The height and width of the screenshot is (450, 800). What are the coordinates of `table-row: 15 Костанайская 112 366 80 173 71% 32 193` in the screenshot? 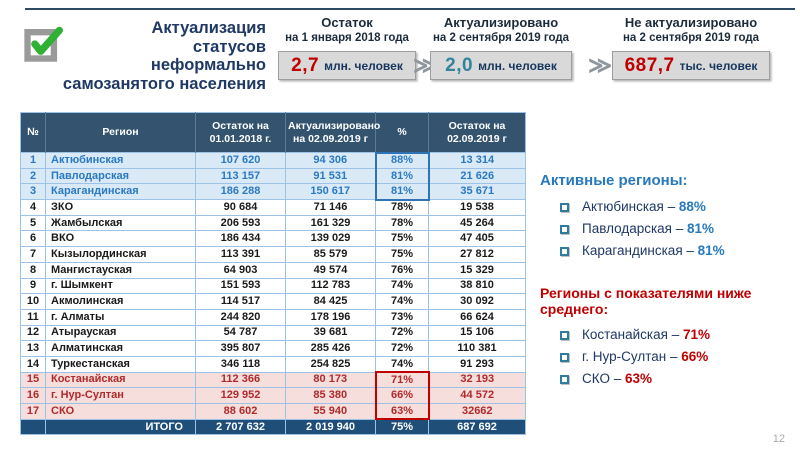 It's located at (273, 380).